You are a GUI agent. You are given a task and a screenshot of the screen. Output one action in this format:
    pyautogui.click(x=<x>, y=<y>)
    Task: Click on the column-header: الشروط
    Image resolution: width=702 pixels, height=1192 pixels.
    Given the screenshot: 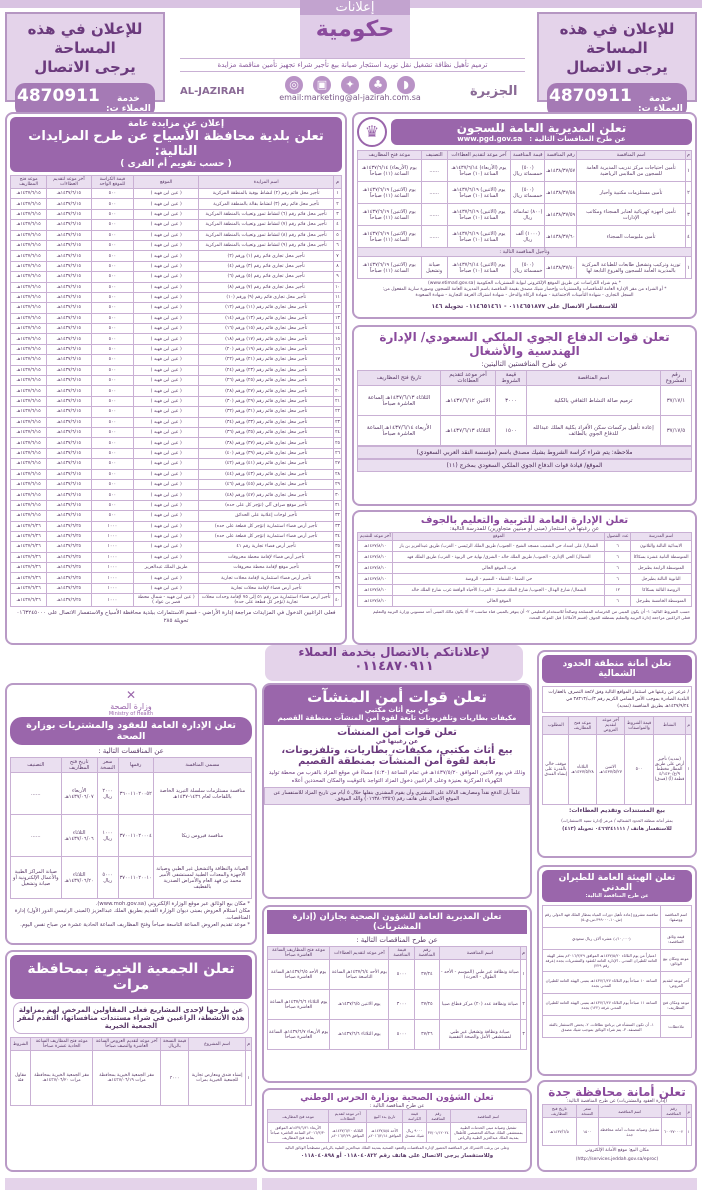 What is the action you would take?
    pyautogui.click(x=20, y=1044)
    